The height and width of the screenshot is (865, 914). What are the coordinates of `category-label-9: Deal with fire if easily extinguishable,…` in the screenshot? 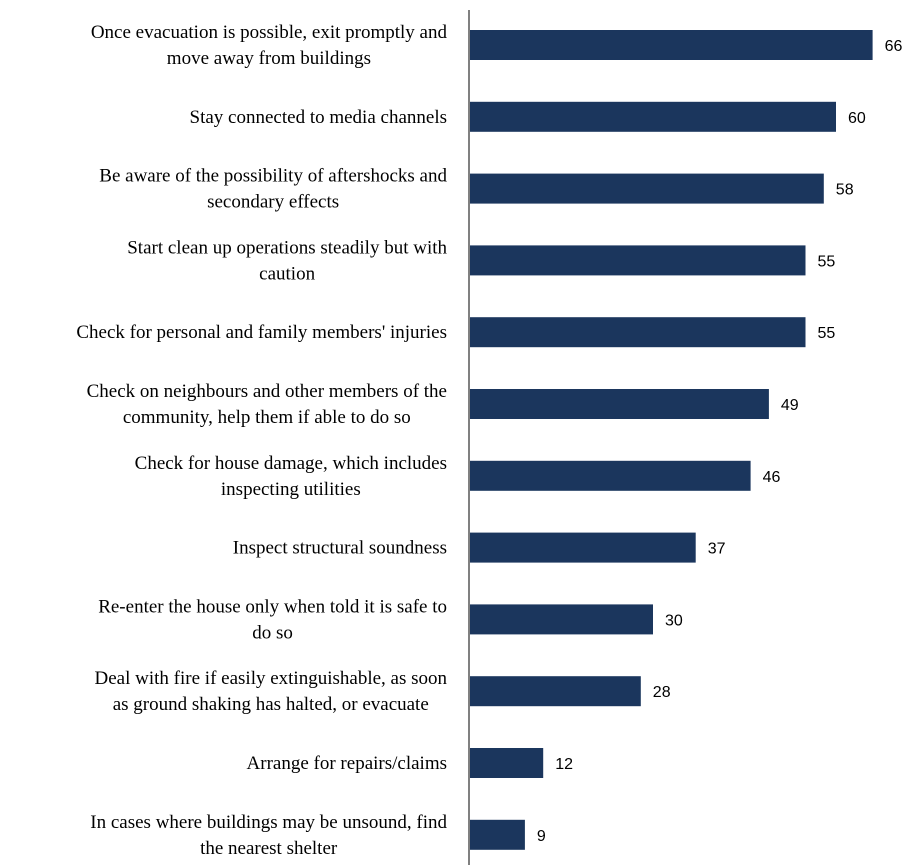 It's located at (271, 691).